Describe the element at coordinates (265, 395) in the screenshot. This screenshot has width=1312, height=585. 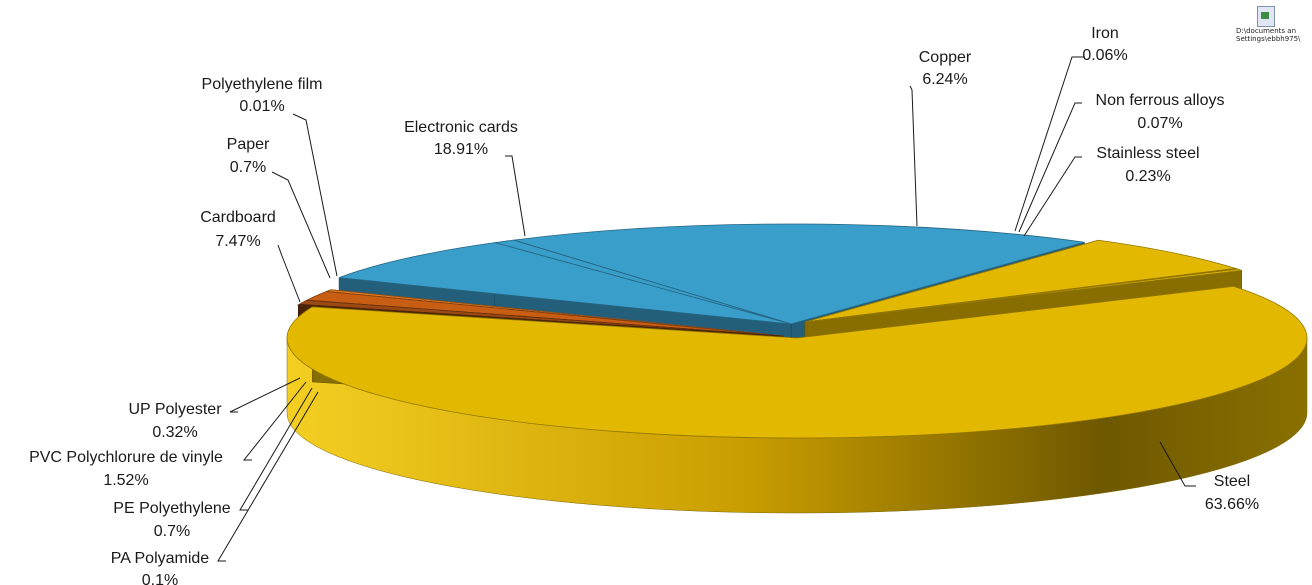
I see `leader-line-up-polyester` at that location.